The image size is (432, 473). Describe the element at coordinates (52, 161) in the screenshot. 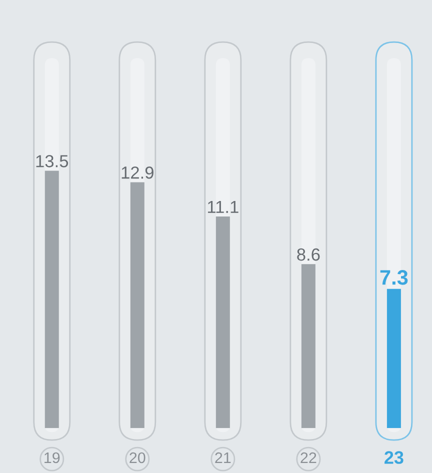

I see `data-label: 13.5` at that location.